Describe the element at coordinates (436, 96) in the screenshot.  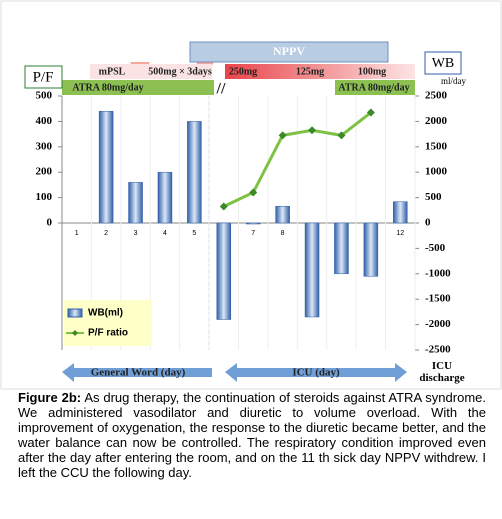
I see `y2-tick-label: 2500` at that location.